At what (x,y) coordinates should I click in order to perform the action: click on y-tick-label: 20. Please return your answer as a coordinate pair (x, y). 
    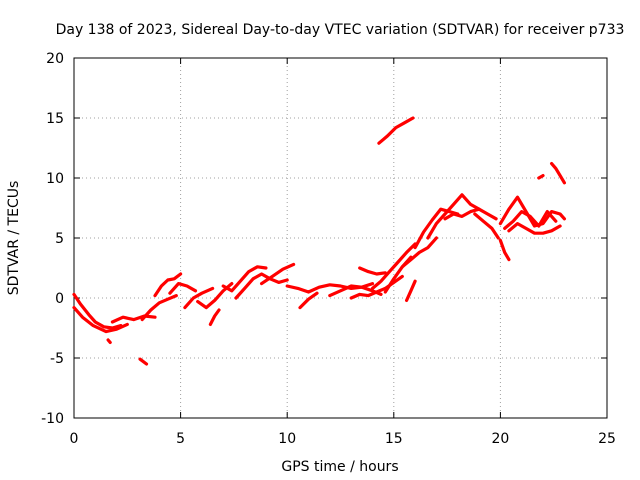
    Looking at the image, I should click on (55, 59).